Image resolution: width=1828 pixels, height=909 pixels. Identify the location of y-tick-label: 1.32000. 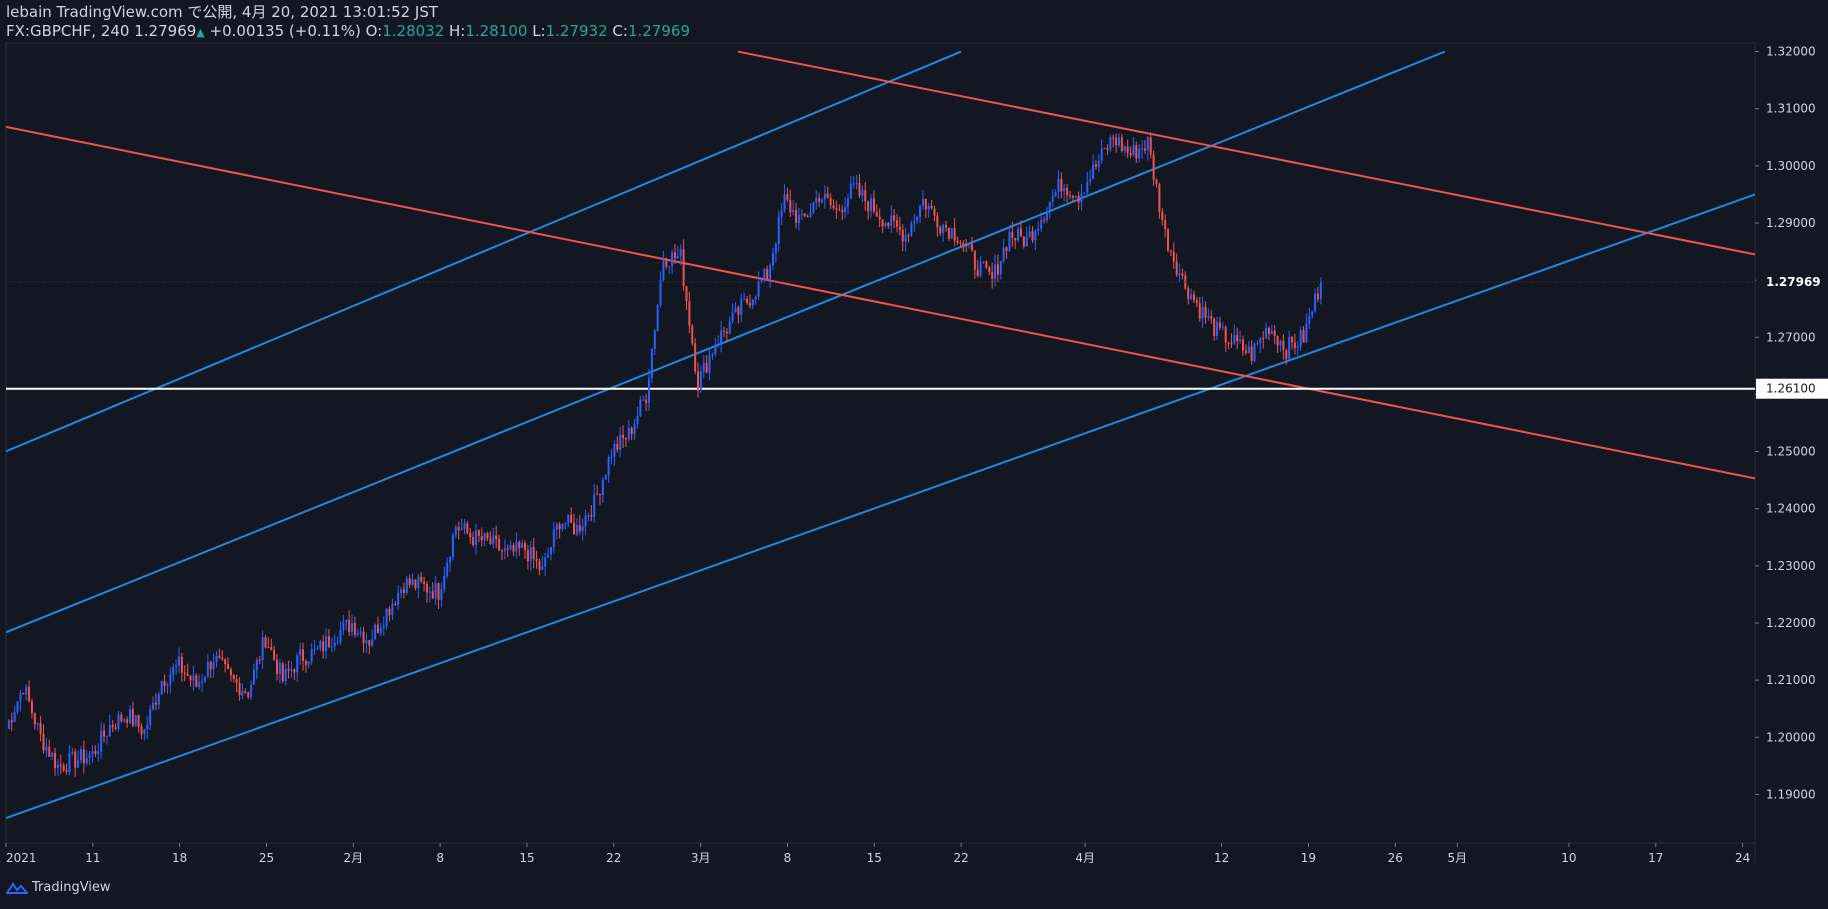
(1791, 52).